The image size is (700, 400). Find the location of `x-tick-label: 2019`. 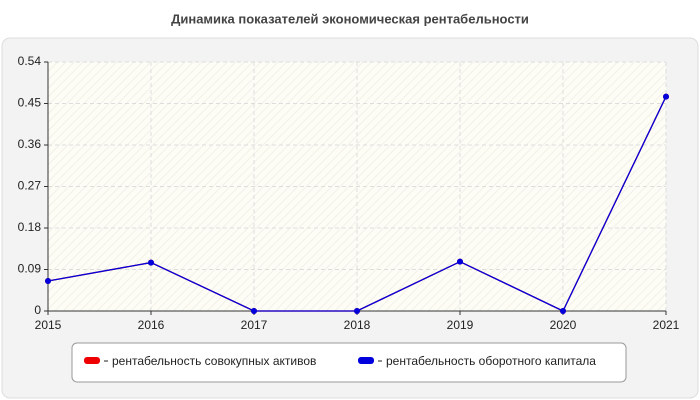

x-tick-label: 2019 is located at coordinates (460, 325).